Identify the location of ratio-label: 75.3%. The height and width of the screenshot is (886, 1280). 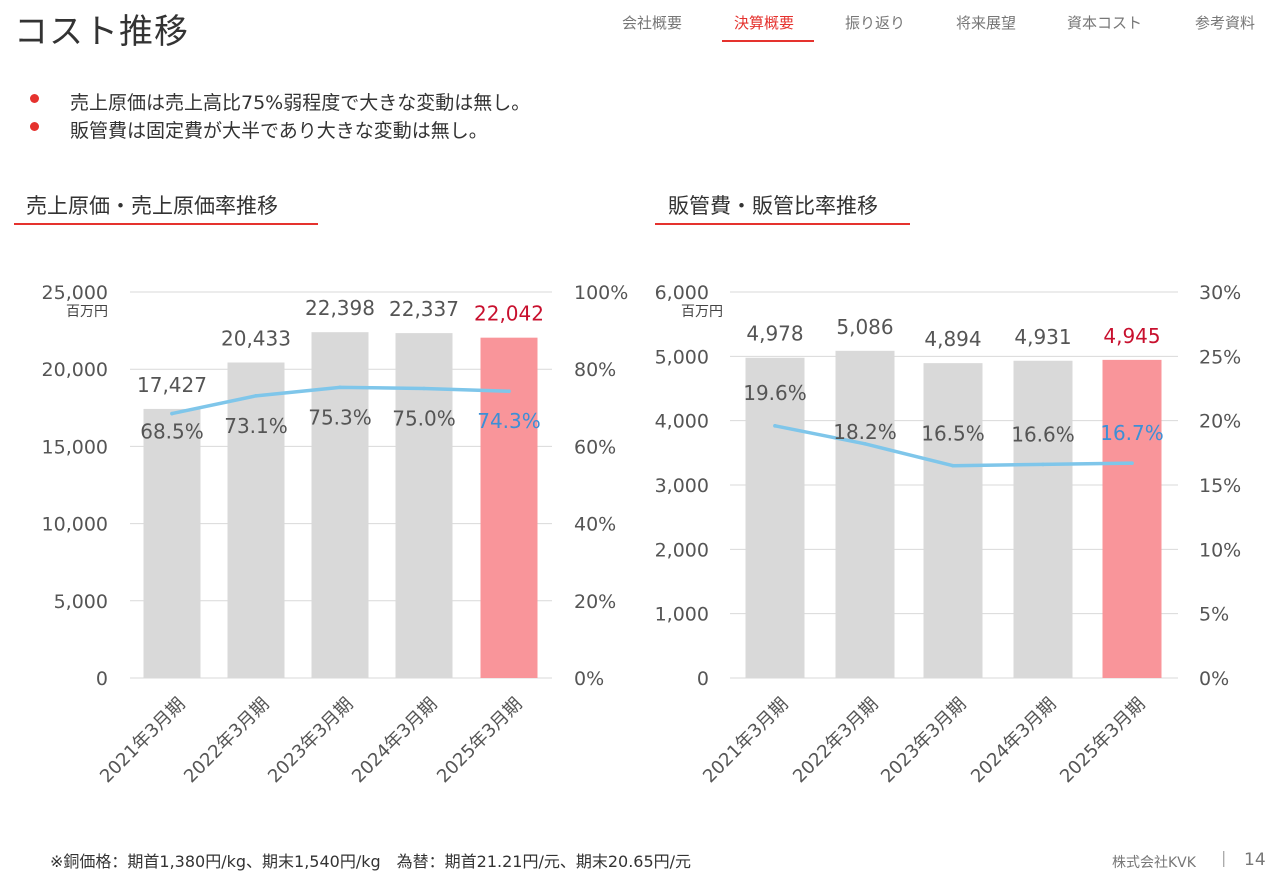
(340, 417).